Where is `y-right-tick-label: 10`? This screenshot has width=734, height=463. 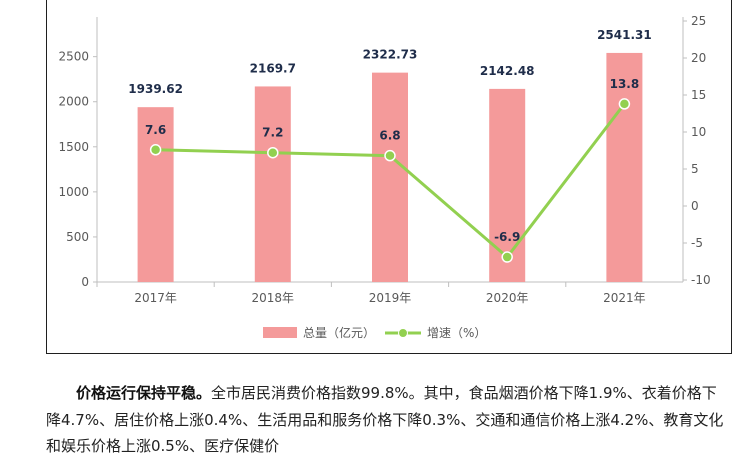
y-right-tick-label: 10 is located at coordinates (698, 132).